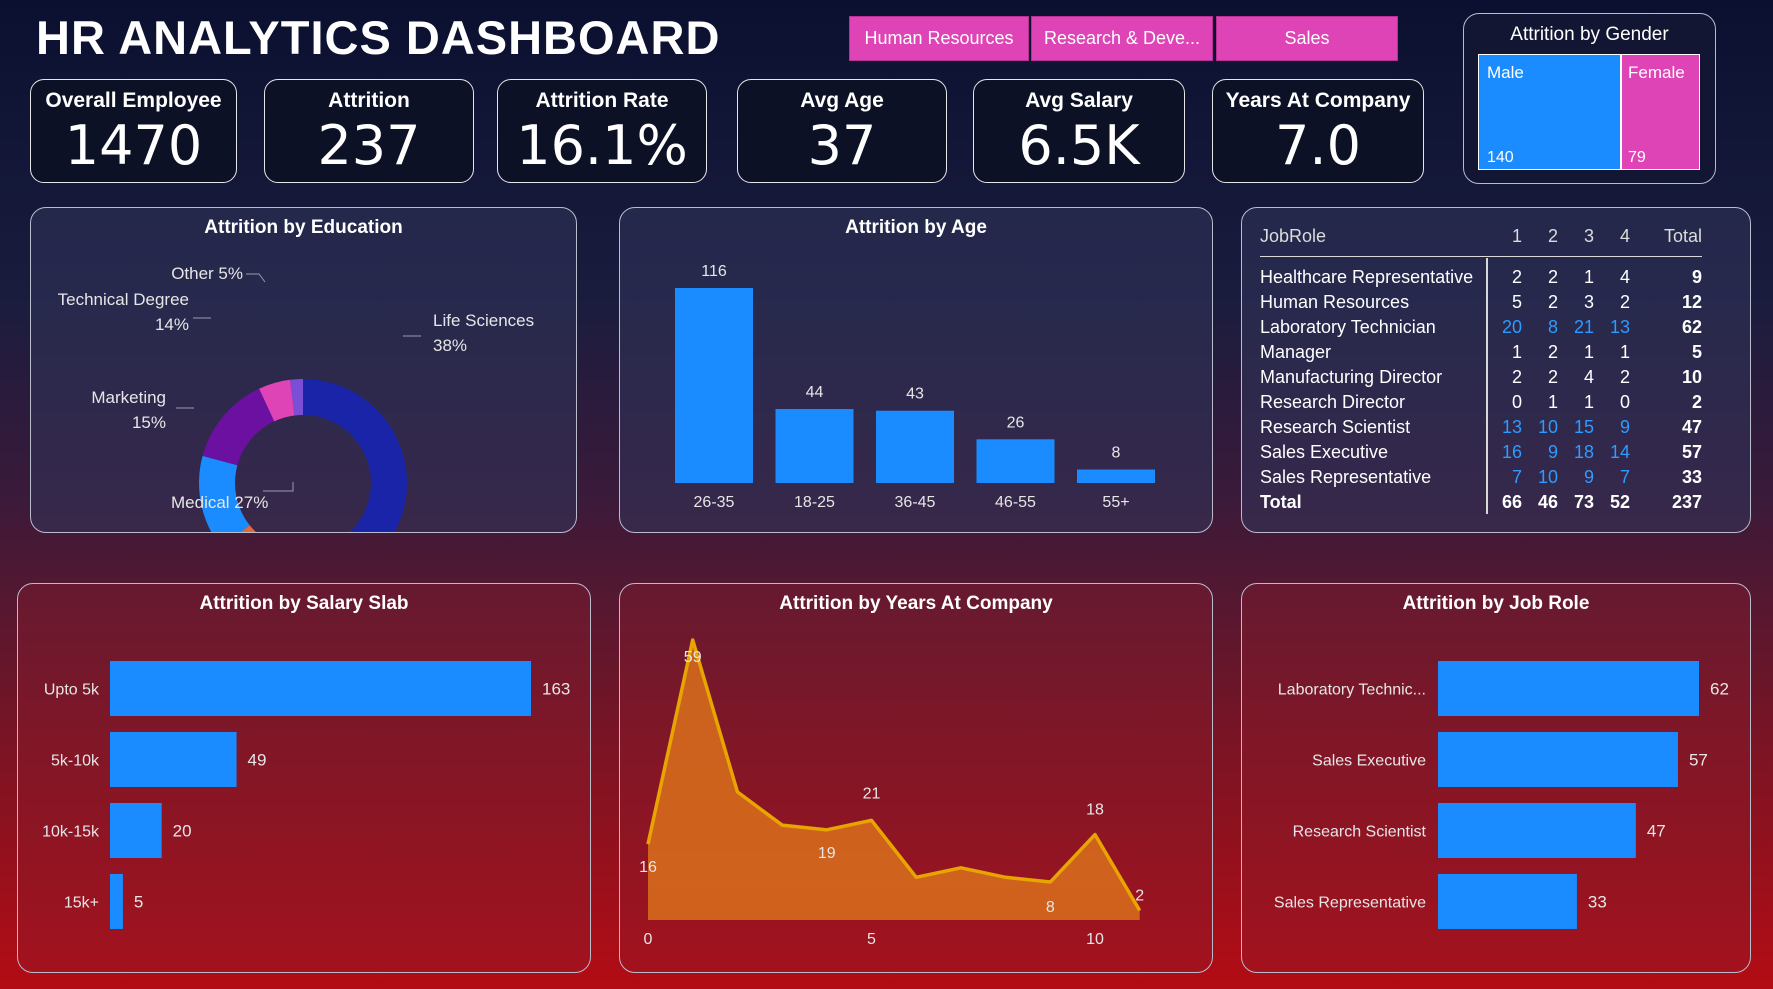  Describe the element at coordinates (1481, 402) in the screenshot. I see `matrix-row: Research Director 0 1 1 0 2` at that location.